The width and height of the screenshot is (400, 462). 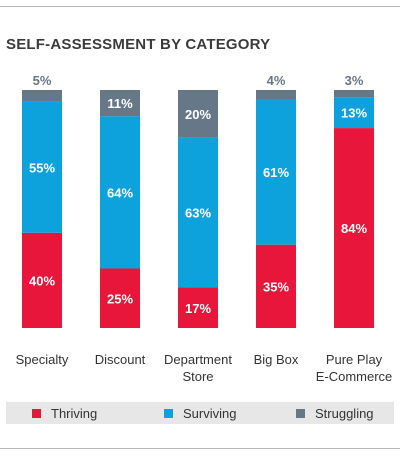 I want to click on bar-segment-department-store-surviving, so click(x=198, y=212).